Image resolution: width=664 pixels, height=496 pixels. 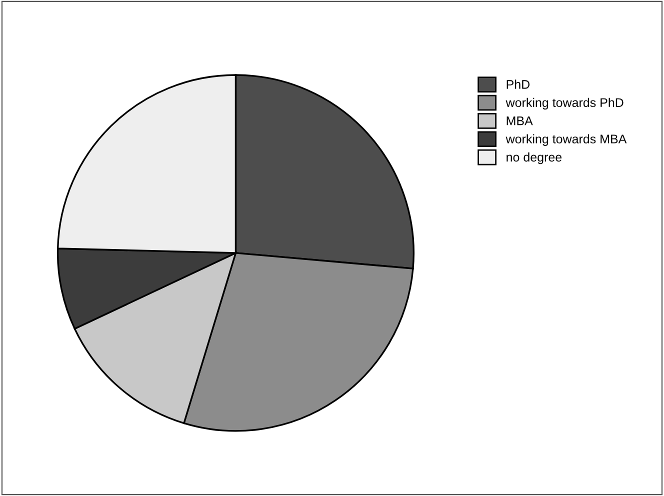 I want to click on legend-label: no degree, so click(x=534, y=158).